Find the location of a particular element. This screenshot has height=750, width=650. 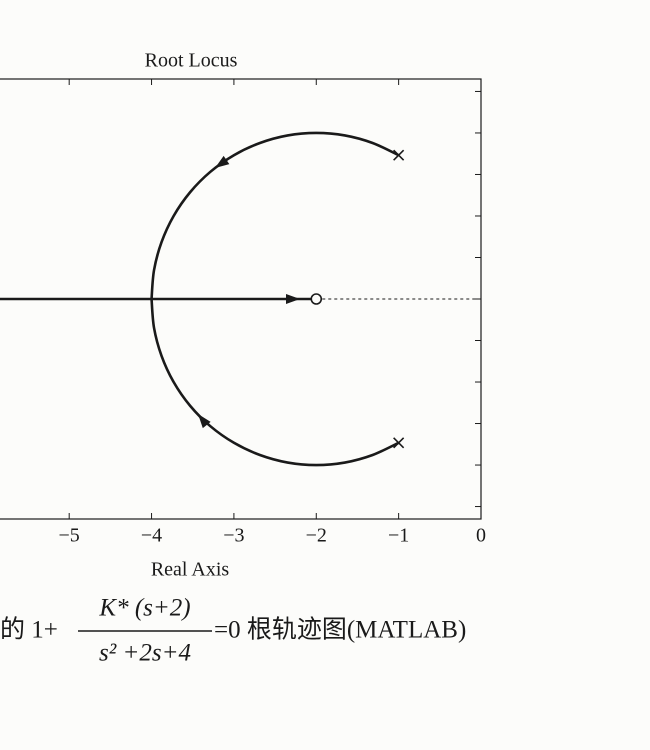

x-tick-label: −3 is located at coordinates (233, 536).